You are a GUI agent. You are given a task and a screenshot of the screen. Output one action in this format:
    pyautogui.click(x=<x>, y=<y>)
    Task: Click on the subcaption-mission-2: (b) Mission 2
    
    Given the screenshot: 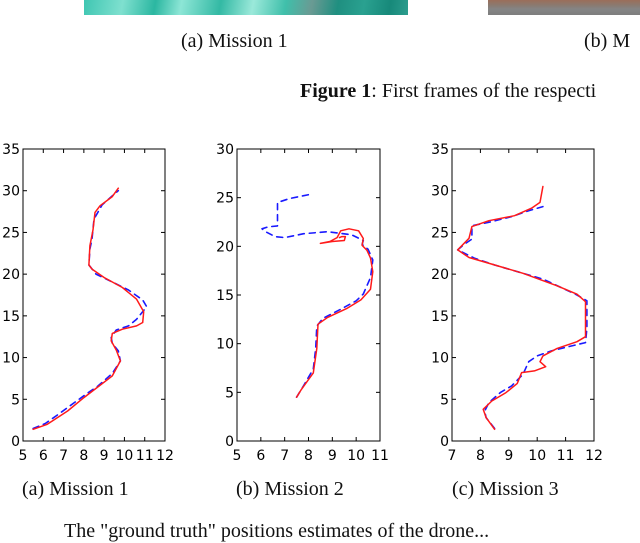 What is the action you would take?
    pyautogui.click(x=290, y=489)
    